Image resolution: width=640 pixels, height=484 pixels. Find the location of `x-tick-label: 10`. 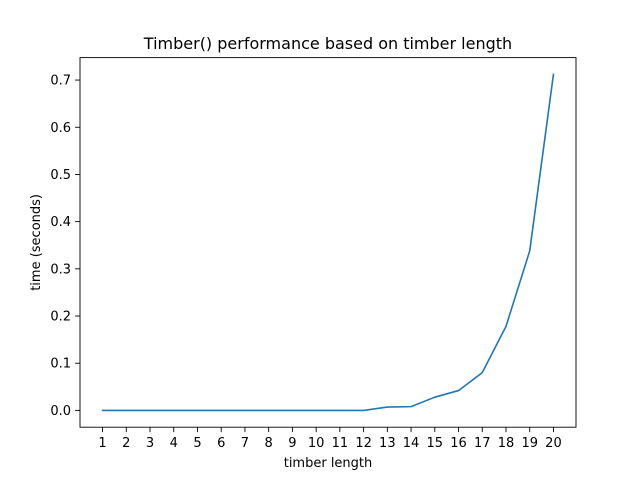

x-tick-label: 10 is located at coordinates (316, 443).